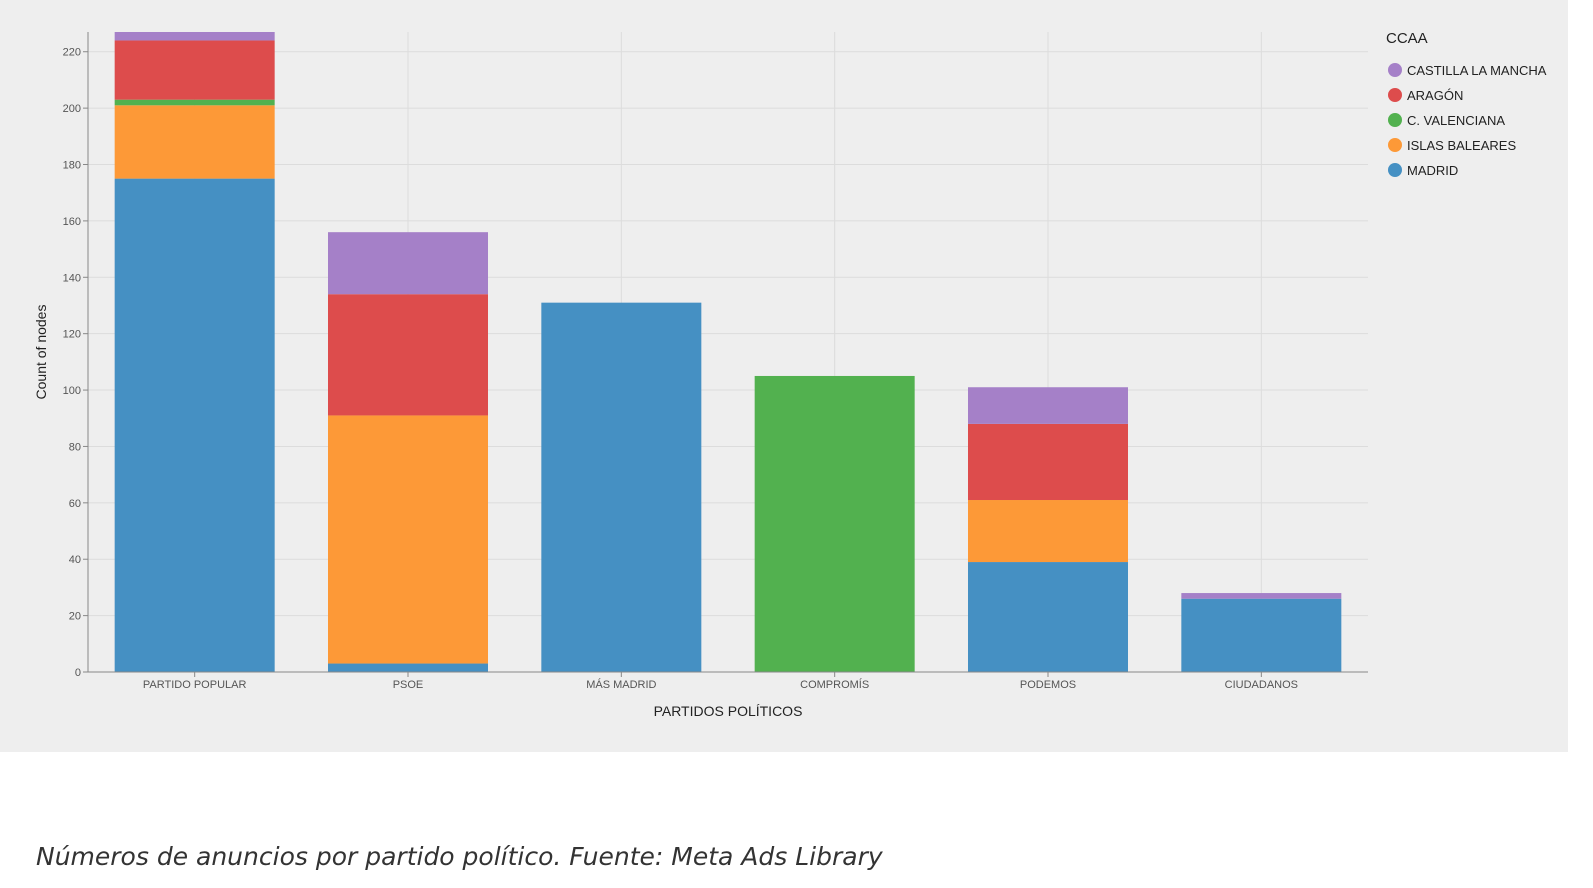 Image resolution: width=1593 pixels, height=888 pixels. What do you see at coordinates (1048, 685) in the screenshot?
I see `x-tick-label: PODEMOS` at bounding box center [1048, 685].